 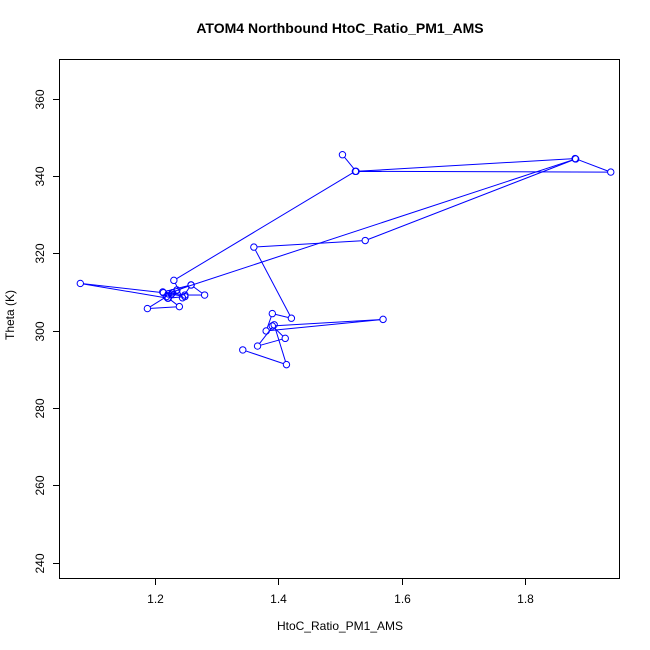 I want to click on y-tick-label: 360, so click(x=40, y=99).